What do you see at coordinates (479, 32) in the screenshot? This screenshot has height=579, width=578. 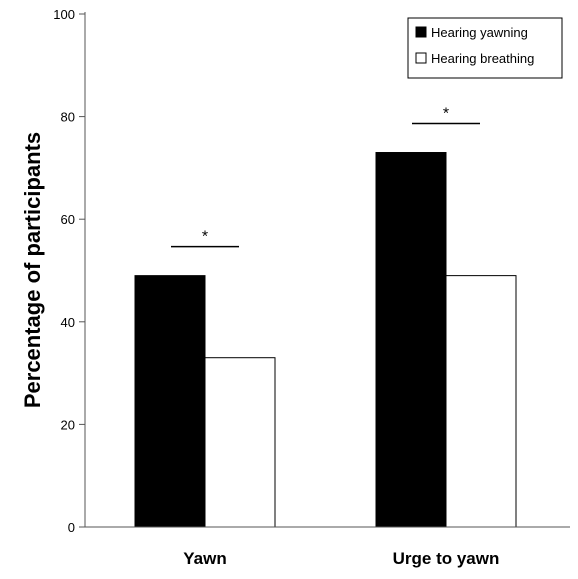 I see `legend-label: Hearing yawning` at bounding box center [479, 32].